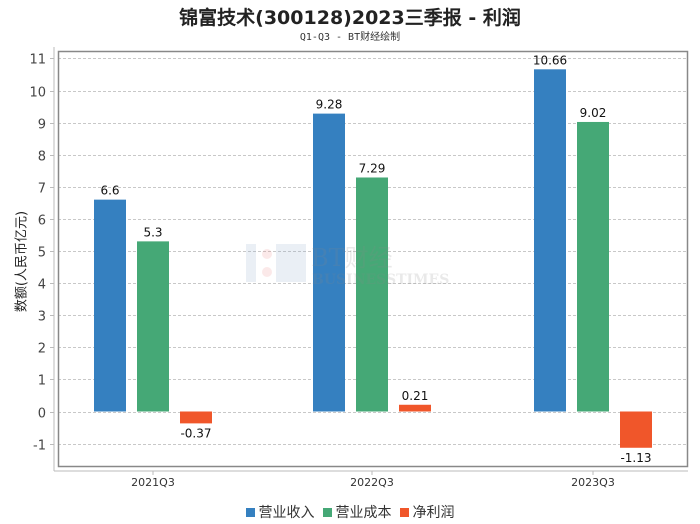  What do you see at coordinates (593, 113) in the screenshot?
I see `data-label: 9.02` at bounding box center [593, 113].